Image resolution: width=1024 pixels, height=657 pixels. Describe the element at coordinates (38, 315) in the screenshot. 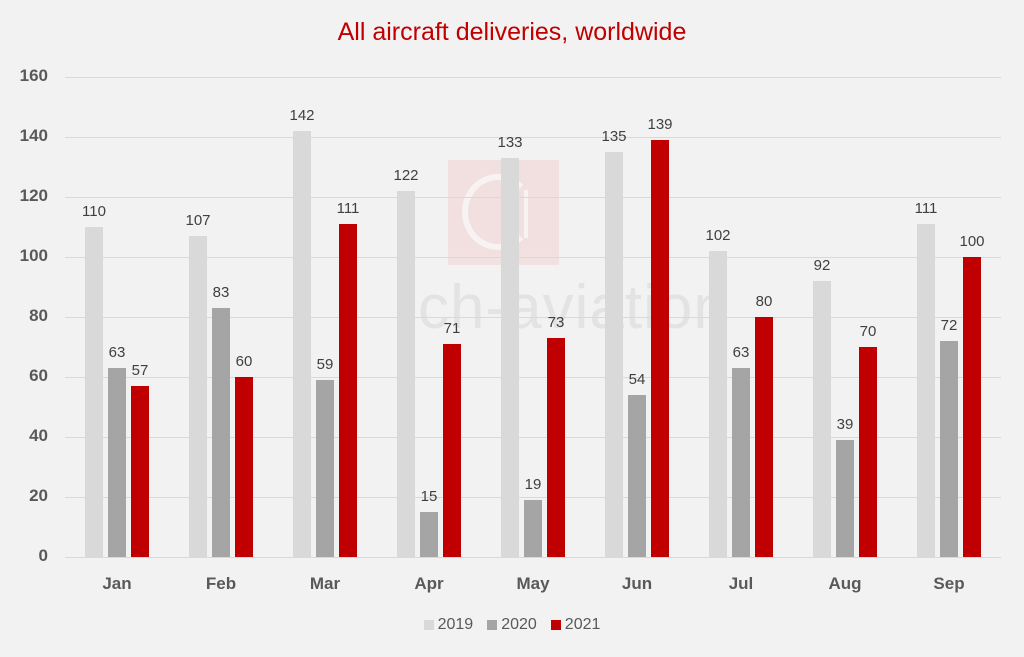

I see `y-tick-label: 80` at that location.